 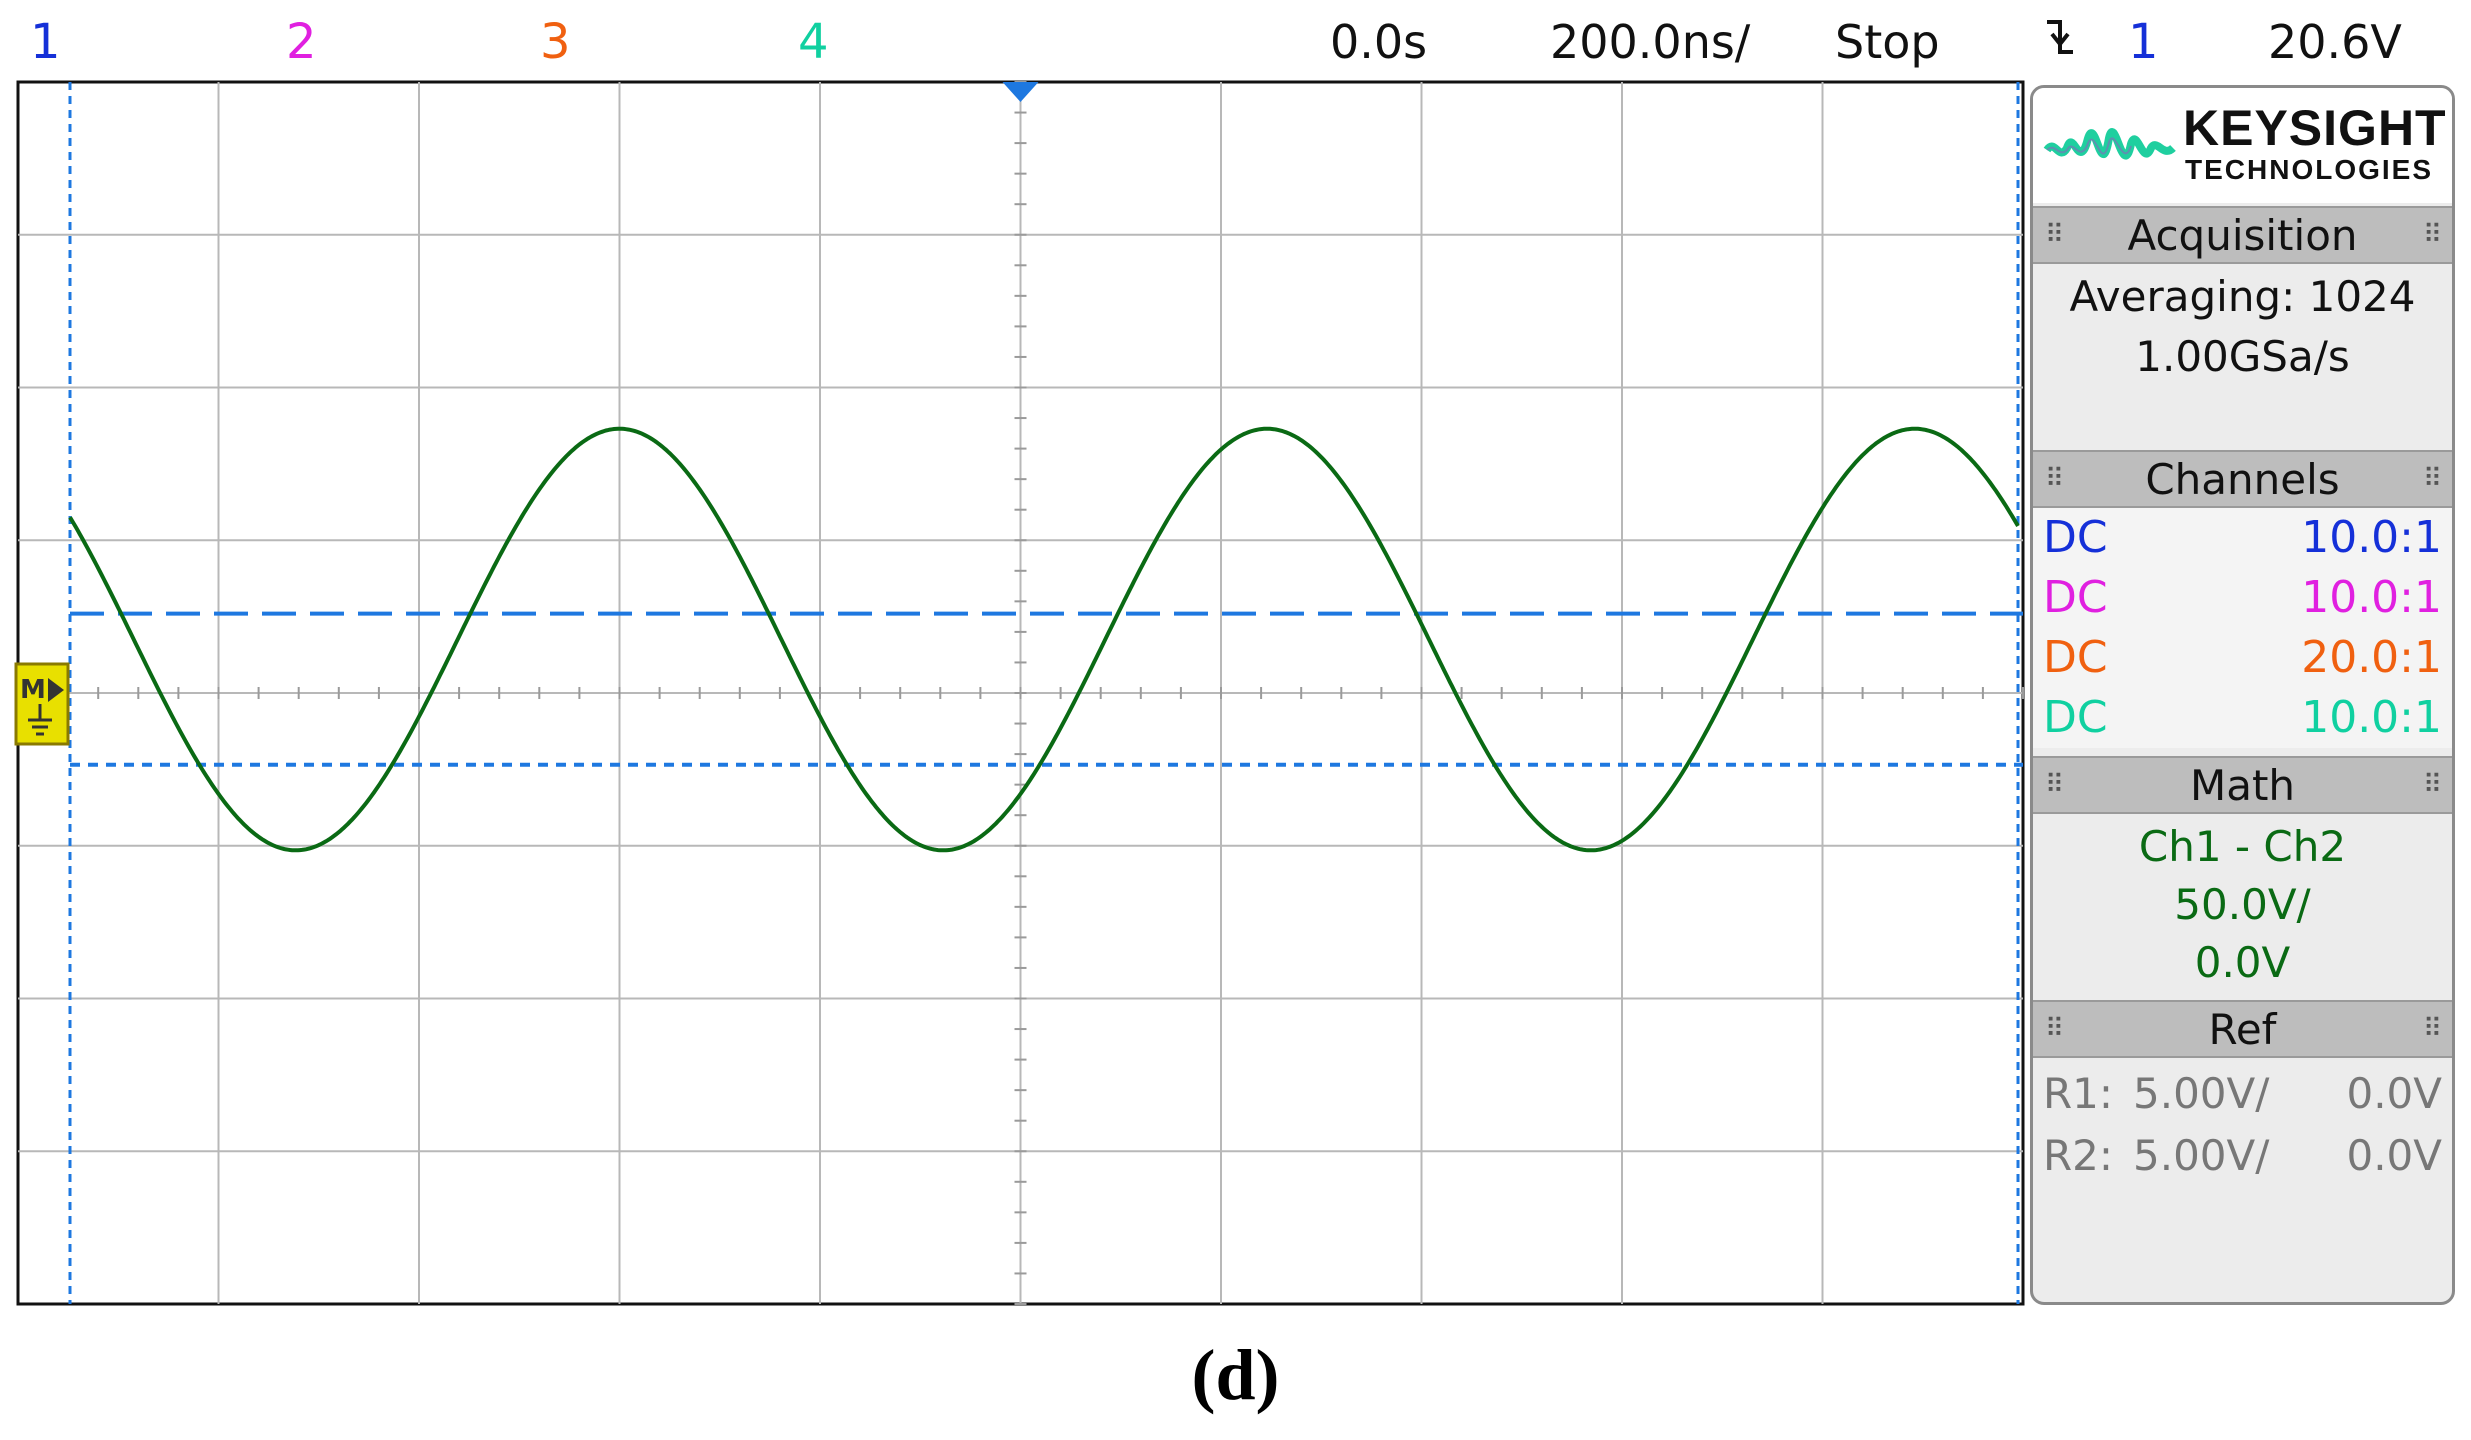 I want to click on channel-row-1: DC 10.0:1, so click(x=2242, y=538).